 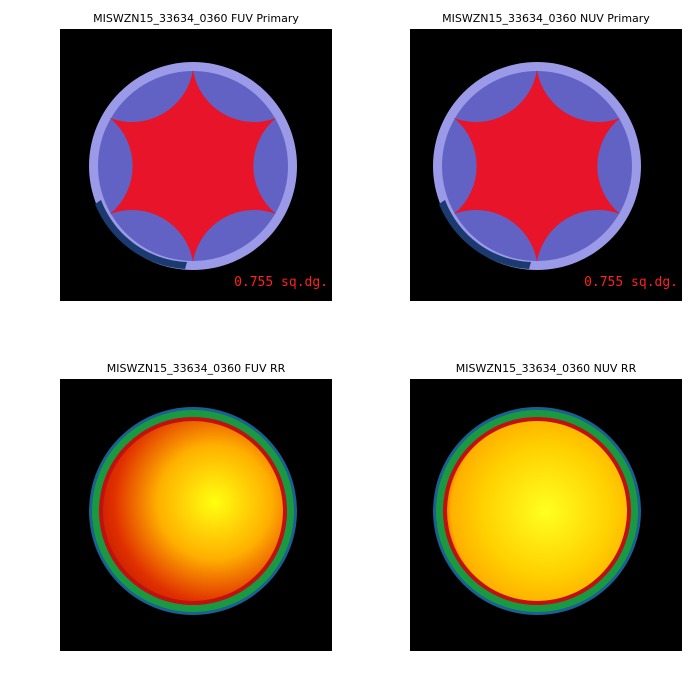 What do you see at coordinates (196, 18) in the screenshot?
I see `panel-title: MISWZN15_33634_0360 FUV Primary` at bounding box center [196, 18].